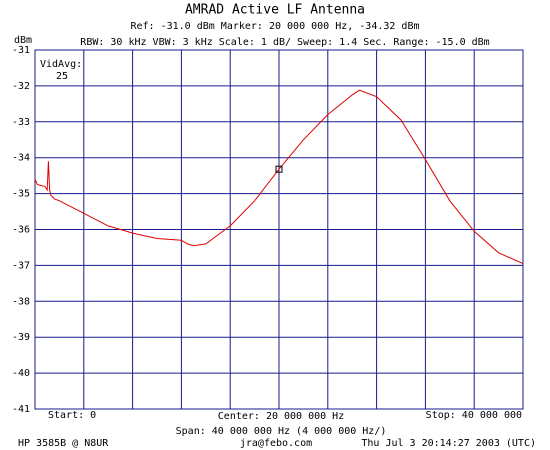  I want to click on y-label: dBm, so click(23, 40).